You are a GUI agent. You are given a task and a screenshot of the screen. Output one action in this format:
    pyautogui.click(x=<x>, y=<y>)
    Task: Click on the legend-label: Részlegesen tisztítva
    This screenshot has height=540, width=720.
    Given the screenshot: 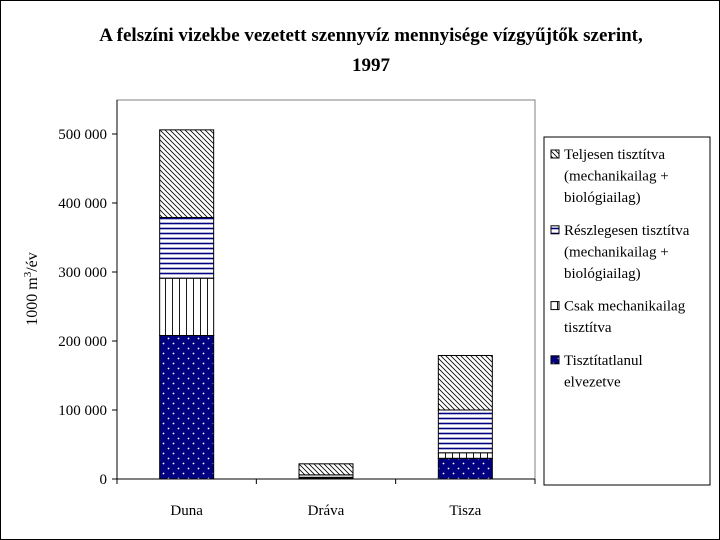 What is the action you would take?
    pyautogui.click(x=627, y=231)
    